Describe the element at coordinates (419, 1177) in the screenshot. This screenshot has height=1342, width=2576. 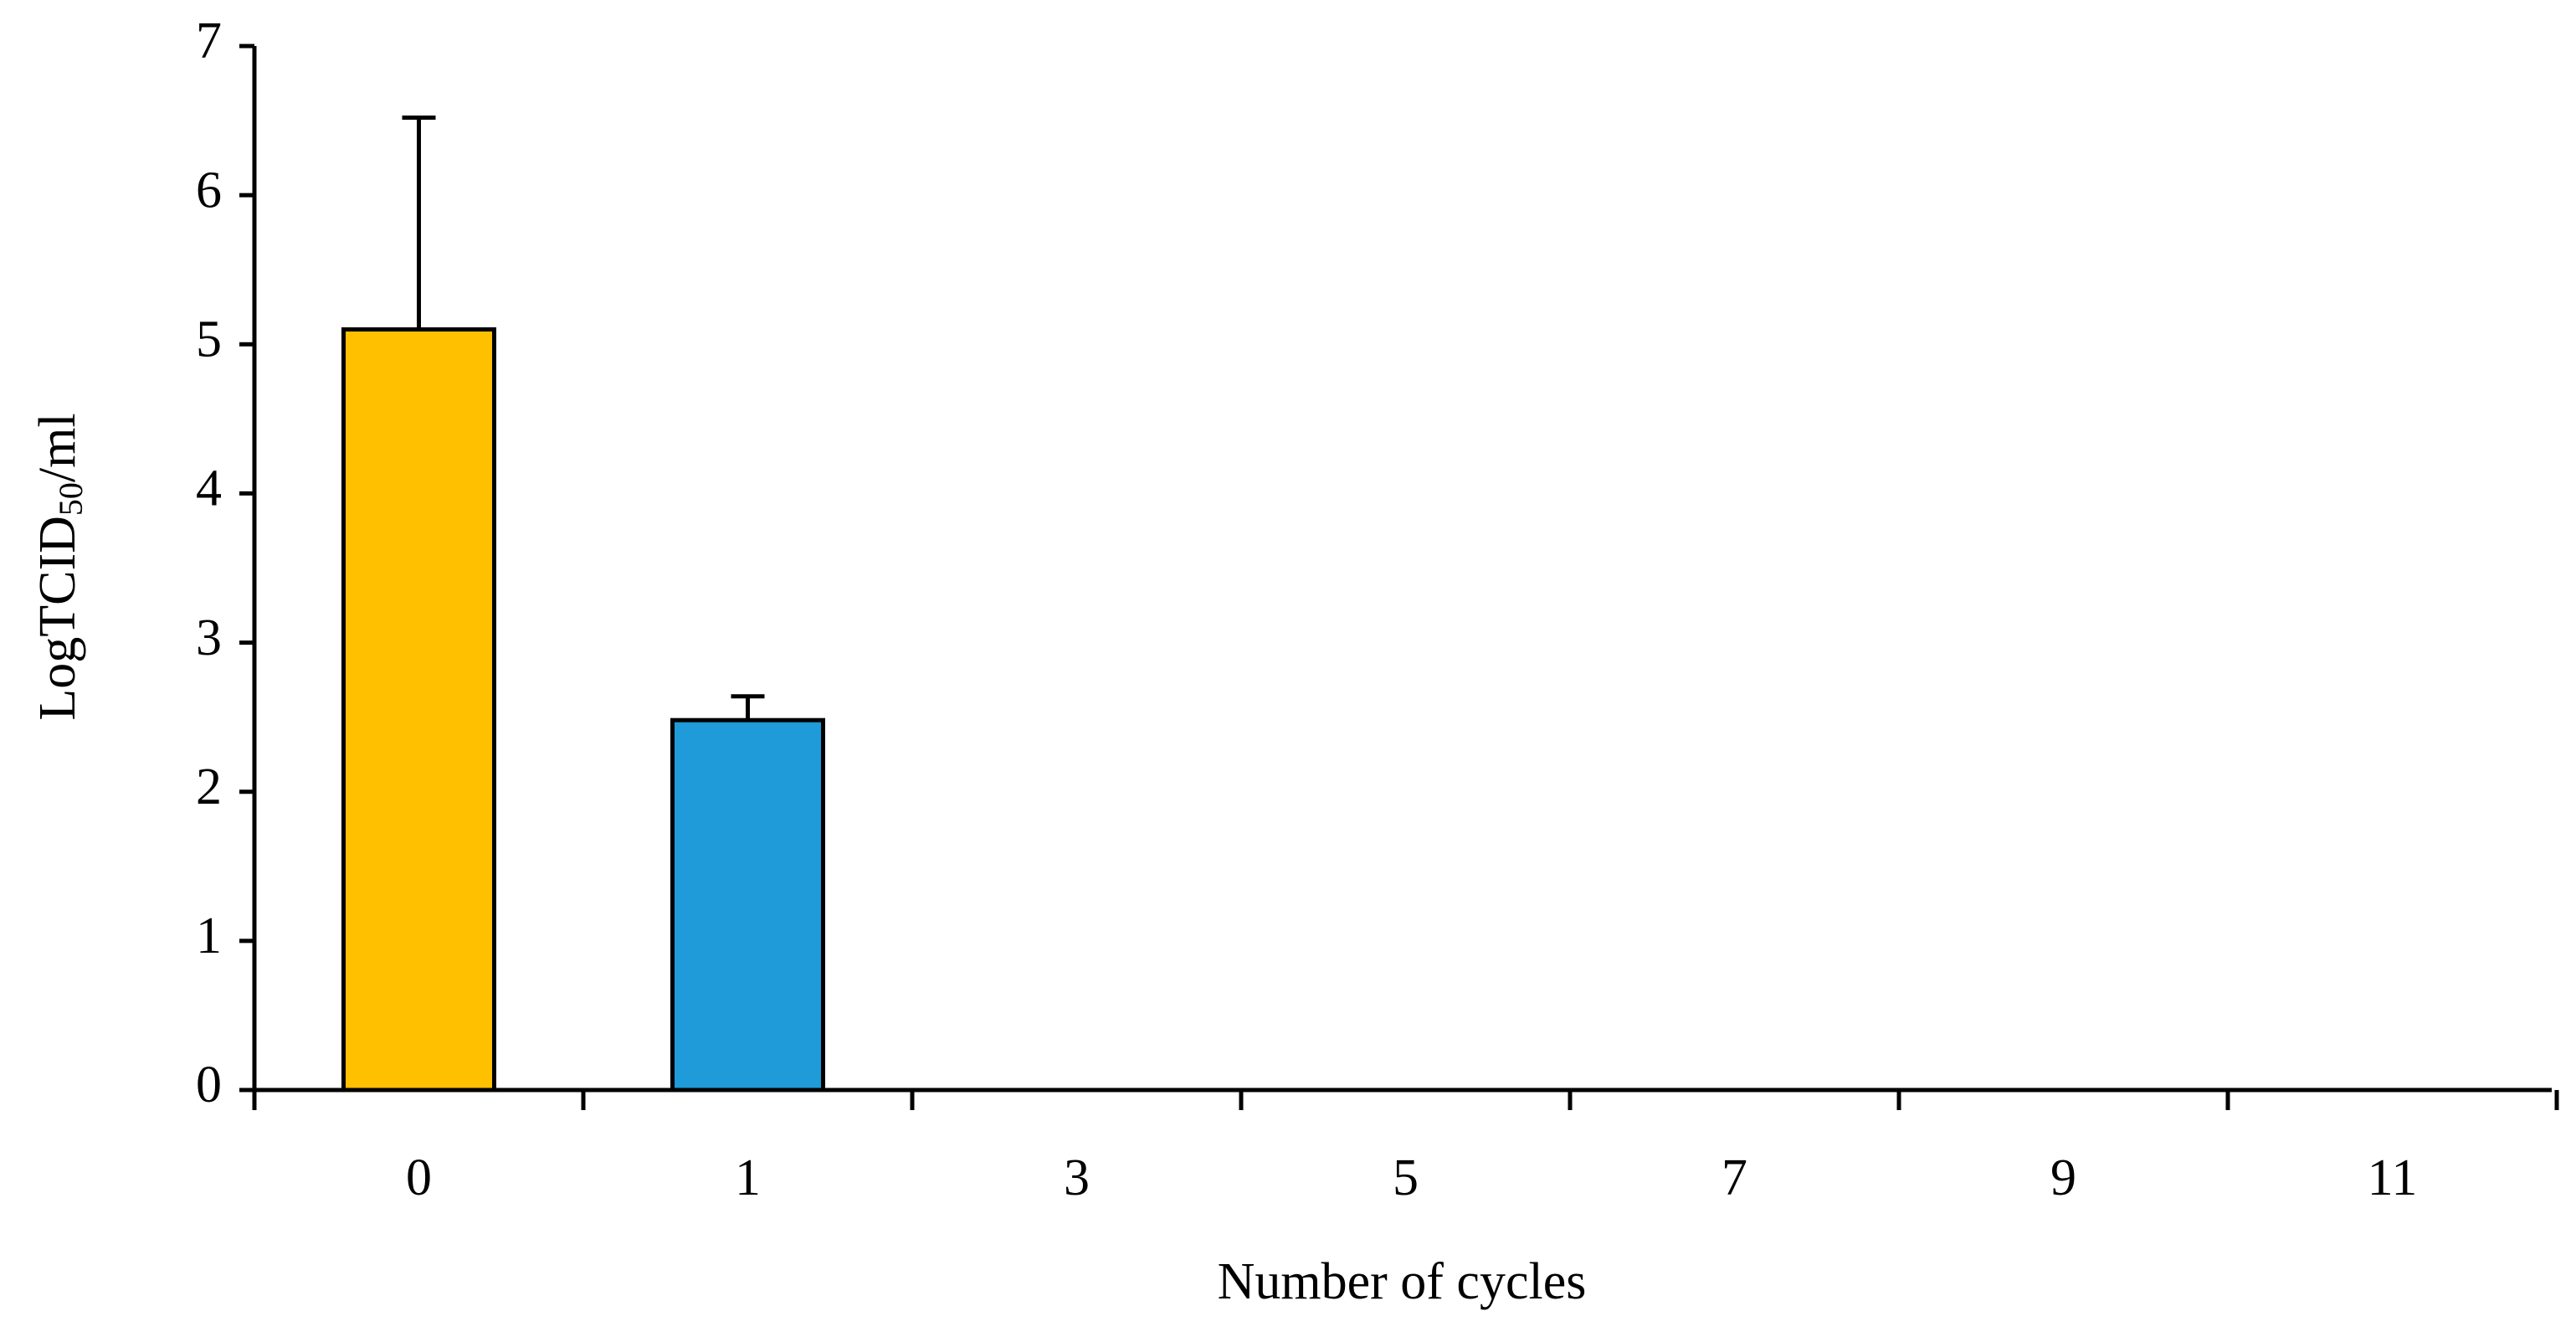
I see `x-tick-label: 0` at that location.